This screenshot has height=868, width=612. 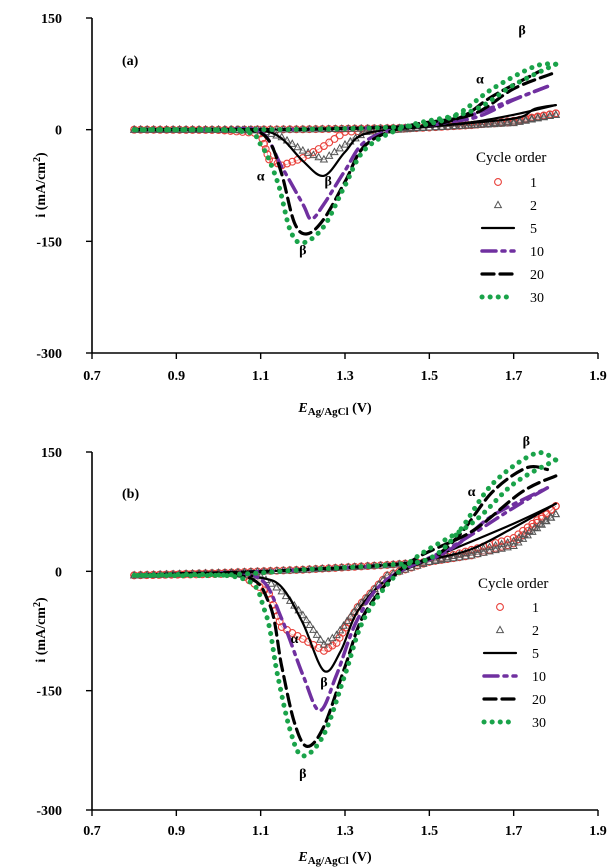 I want to click on panel-label: (b), so click(x=130, y=494).